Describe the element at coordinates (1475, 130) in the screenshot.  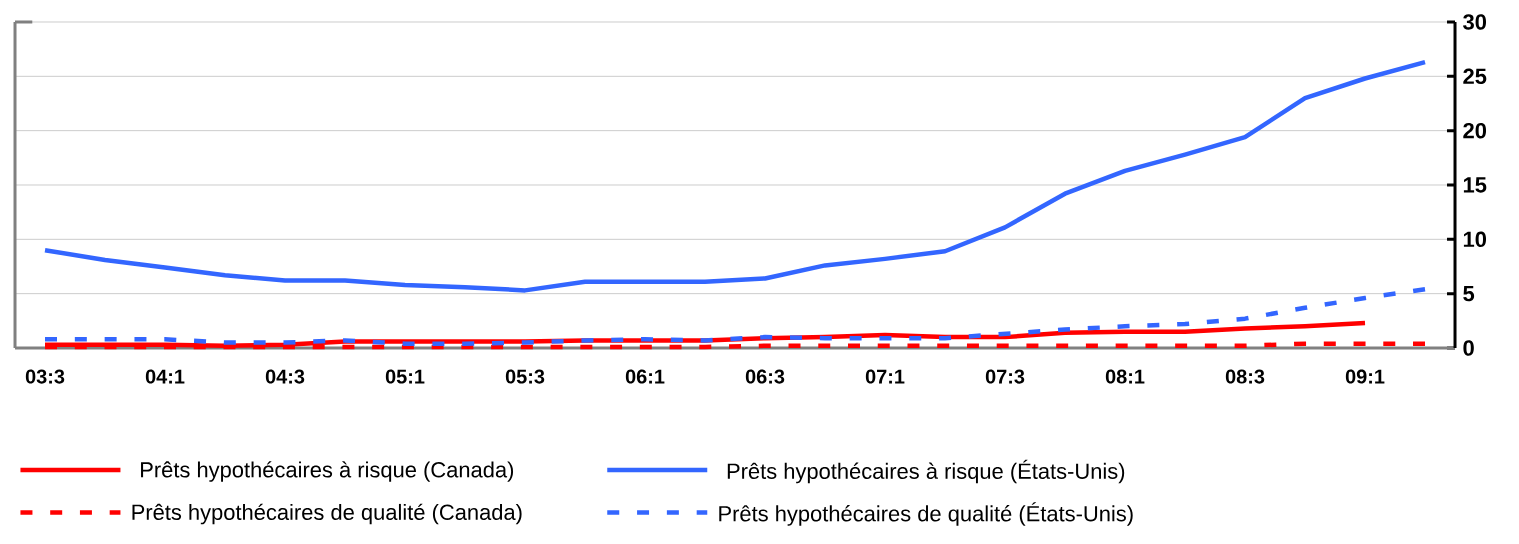
I see `y-tick-label: 20` at that location.